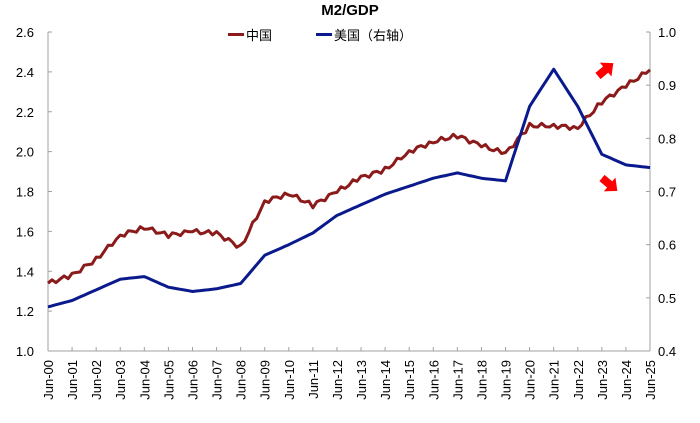 Image resolution: width=700 pixels, height=423 pixels. Describe the element at coordinates (25, 32) in the screenshot. I see `left-axis-tick-label: 2.6` at that location.